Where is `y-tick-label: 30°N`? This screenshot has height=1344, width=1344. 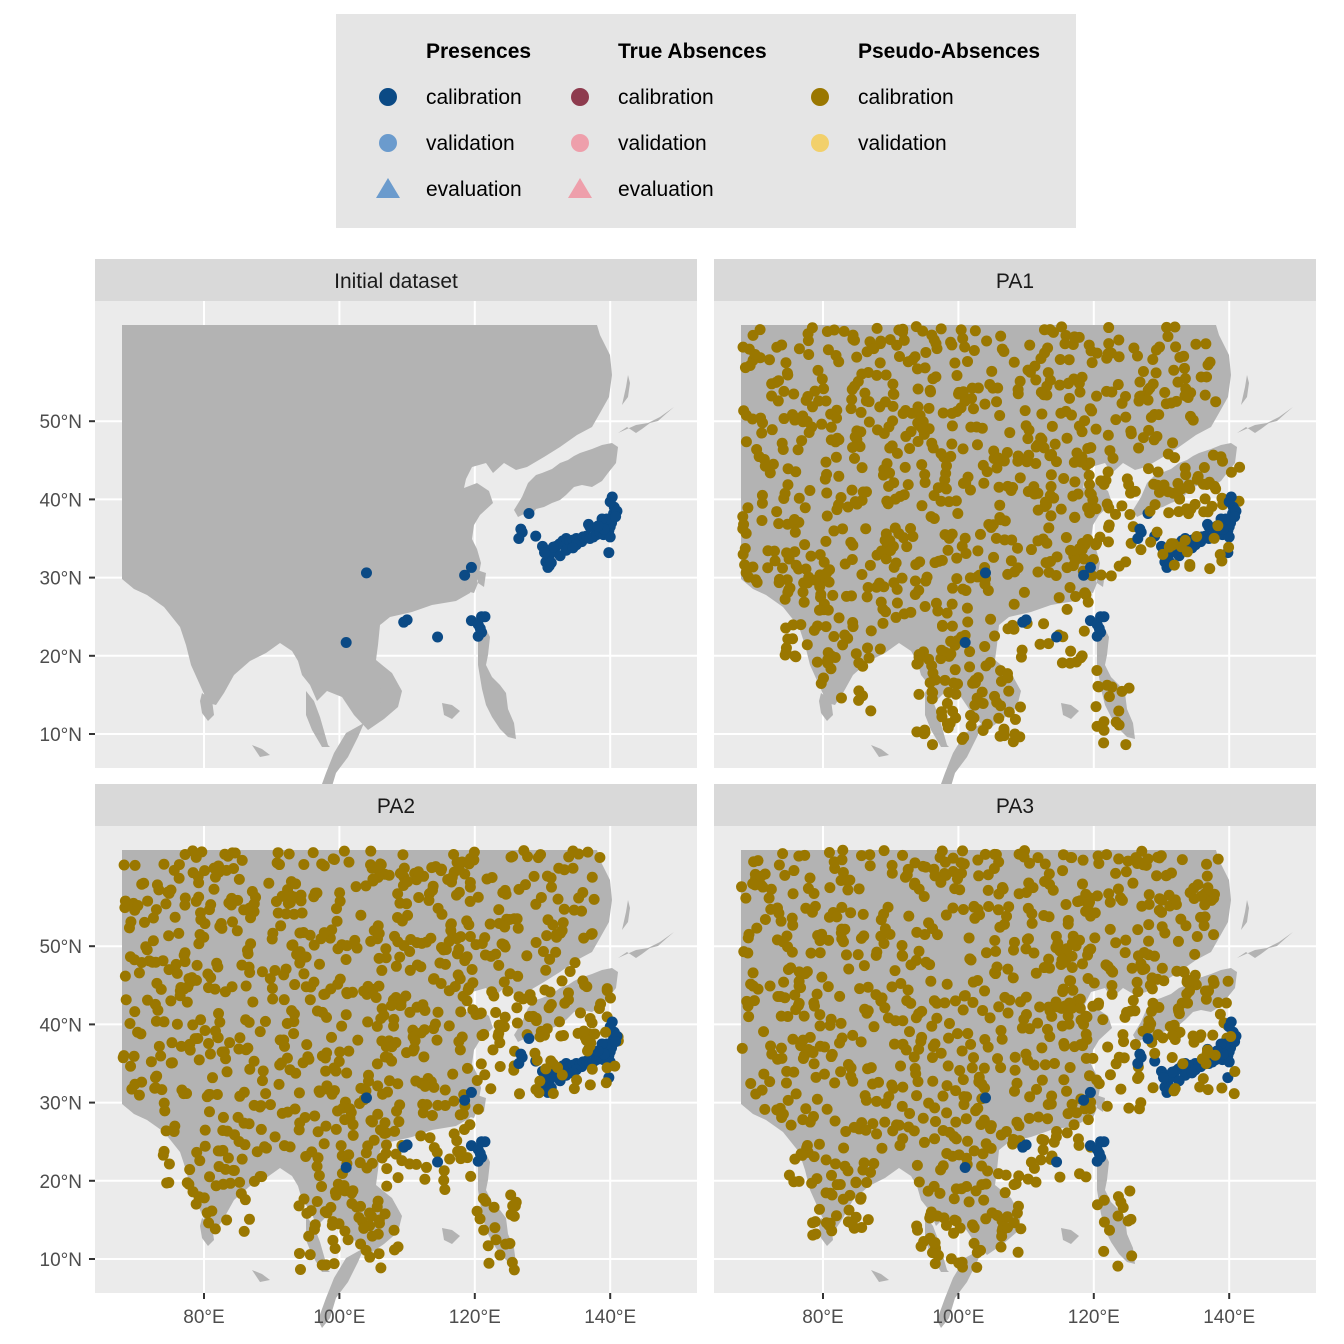 y-tick-label: 30°N is located at coordinates (61, 1104).